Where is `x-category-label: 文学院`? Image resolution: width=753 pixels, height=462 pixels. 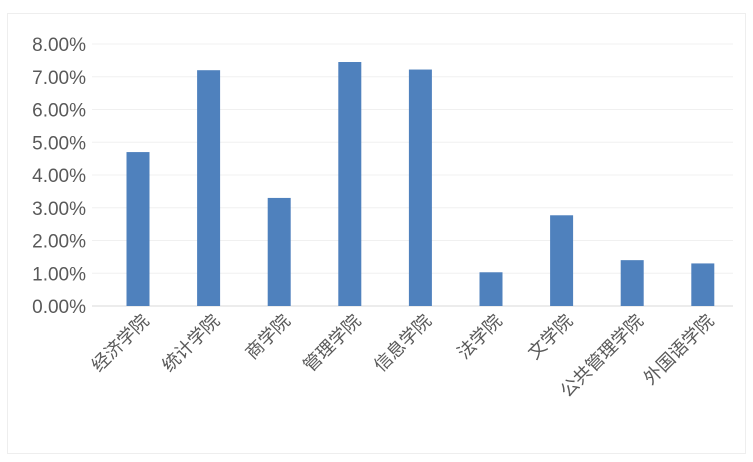
x-category-label: 文学院 is located at coordinates (550, 337).